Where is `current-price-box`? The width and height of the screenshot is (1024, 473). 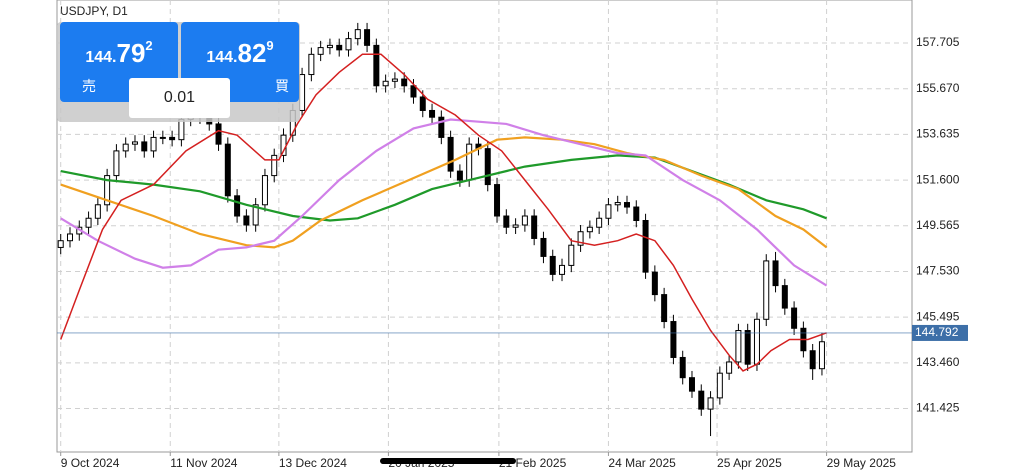
current-price-box is located at coordinates (940, 332).